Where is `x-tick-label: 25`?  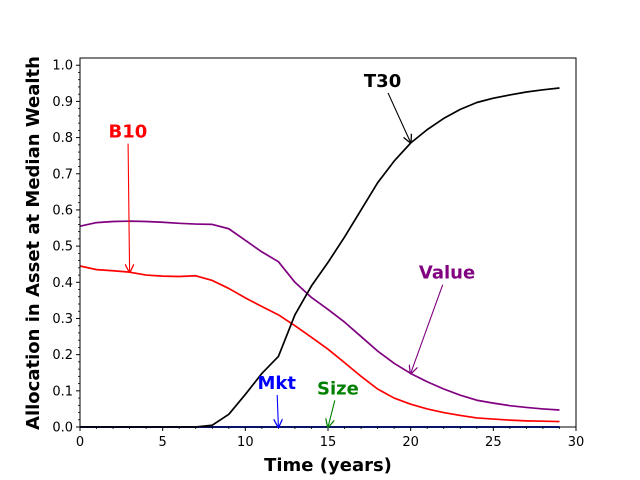
x-tick-label: 25 is located at coordinates (493, 442).